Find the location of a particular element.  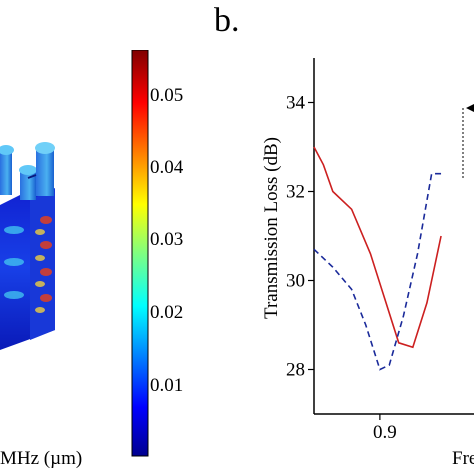

panel-label-b: b. is located at coordinates (227, 20).